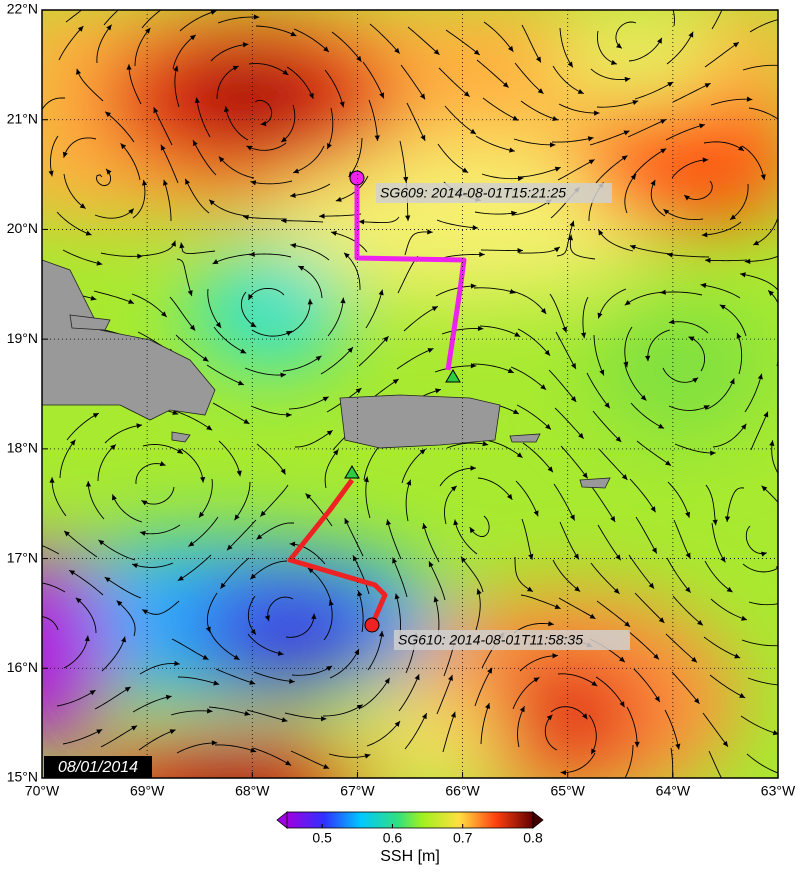  What do you see at coordinates (538, 820) in the screenshot?
I see `colorbar-extend` at bounding box center [538, 820].